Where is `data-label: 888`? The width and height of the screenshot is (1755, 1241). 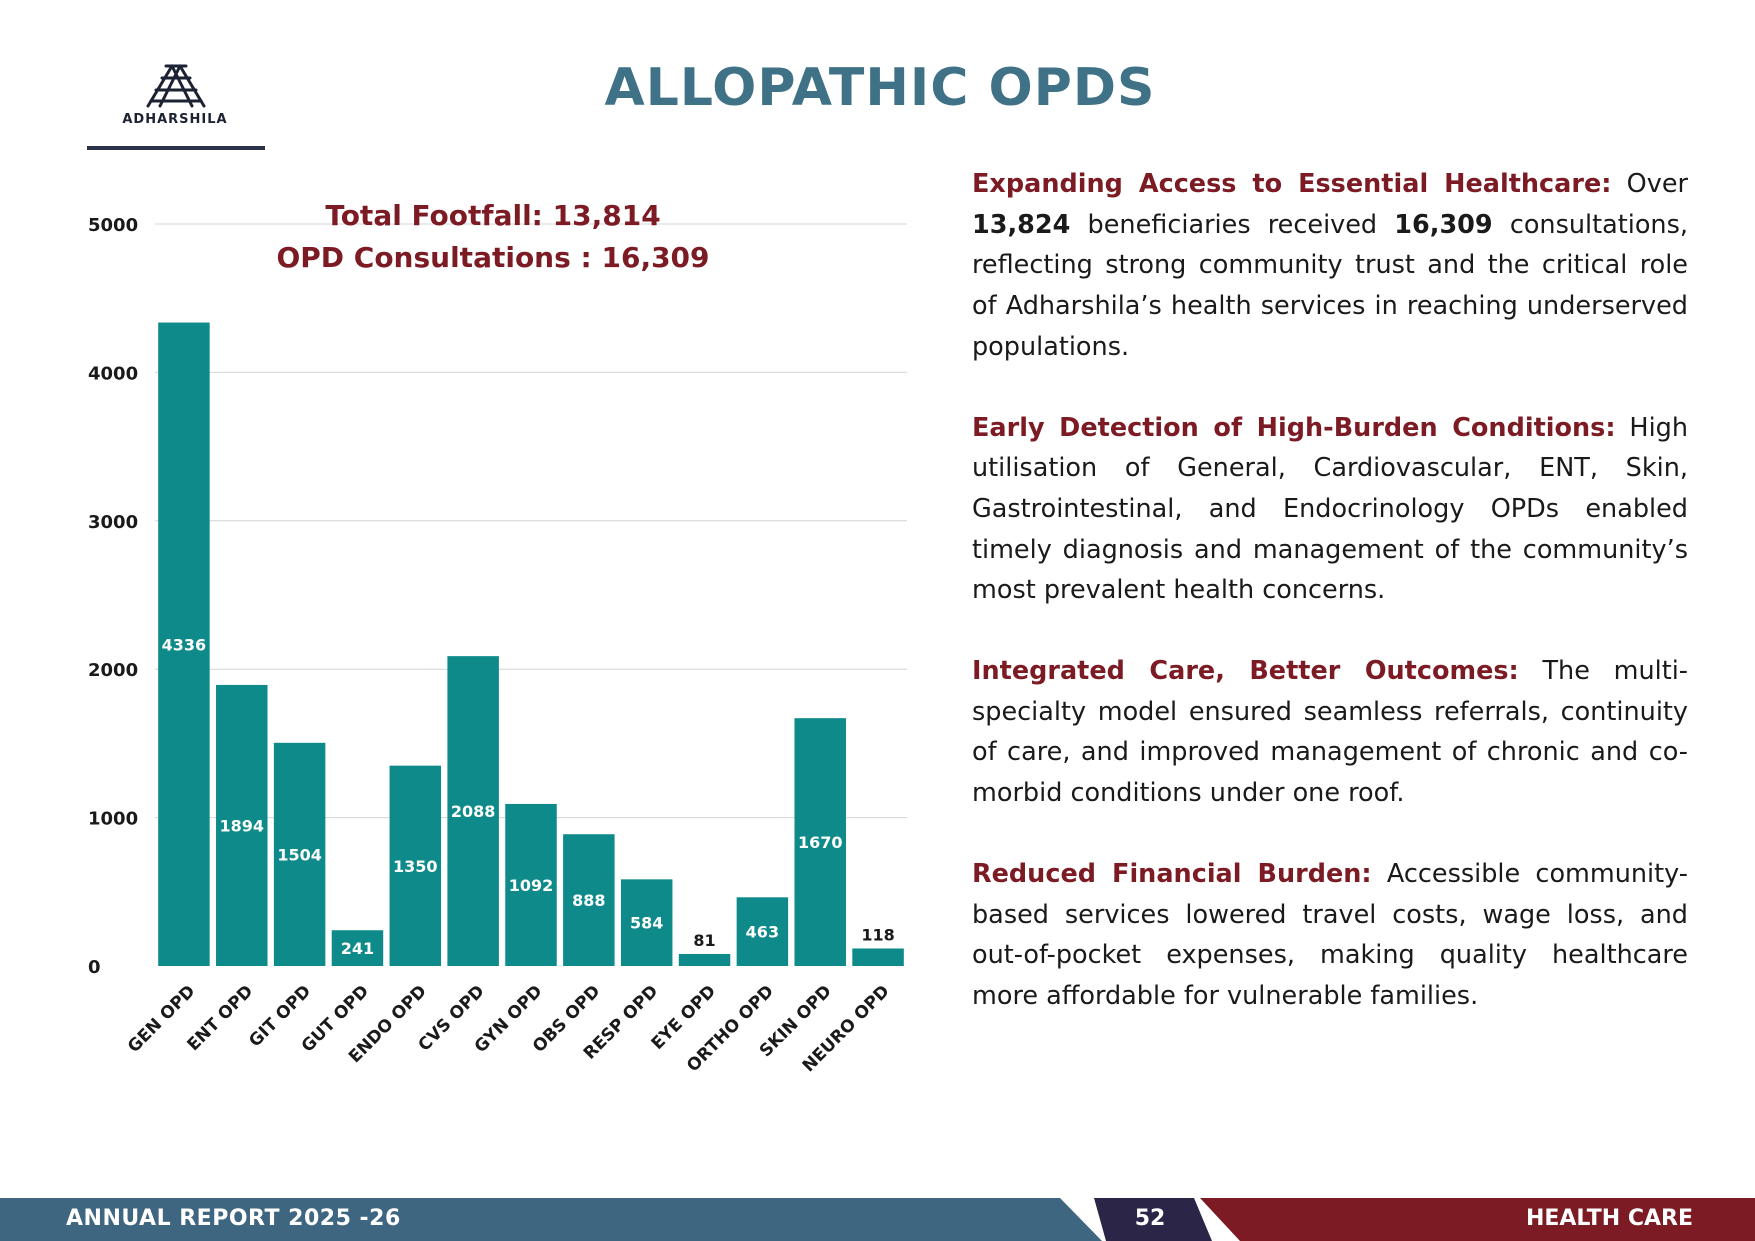 data-label: 888 is located at coordinates (588, 900).